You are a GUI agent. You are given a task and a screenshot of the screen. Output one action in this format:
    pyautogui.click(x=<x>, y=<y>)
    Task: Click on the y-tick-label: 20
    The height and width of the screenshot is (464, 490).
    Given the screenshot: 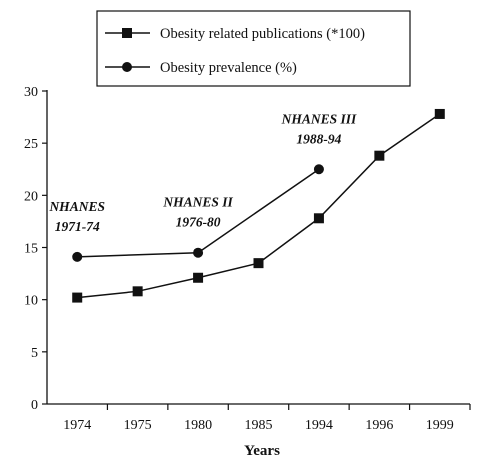 What is the action you would take?
    pyautogui.click(x=31, y=196)
    